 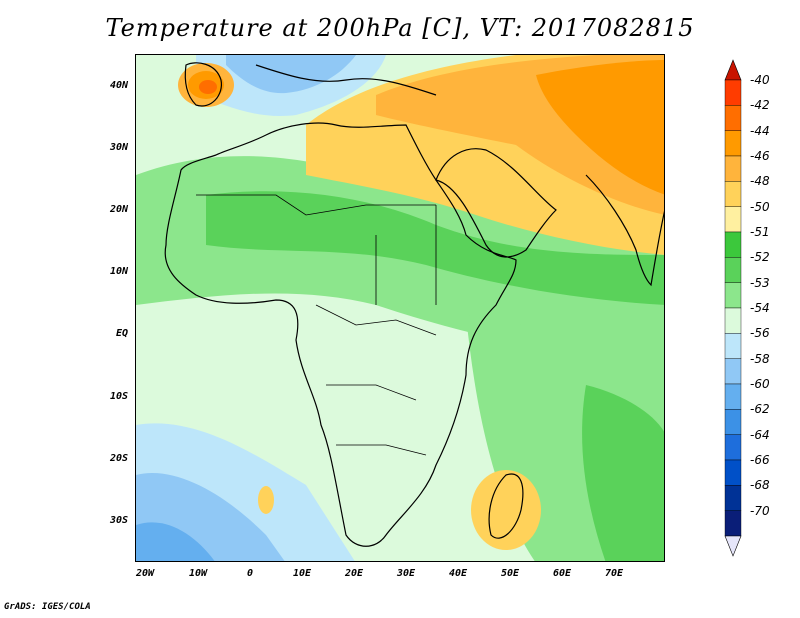 What do you see at coordinates (47, 607) in the screenshot?
I see `footer-credit: GrADS: IGES/COLA` at bounding box center [47, 607].